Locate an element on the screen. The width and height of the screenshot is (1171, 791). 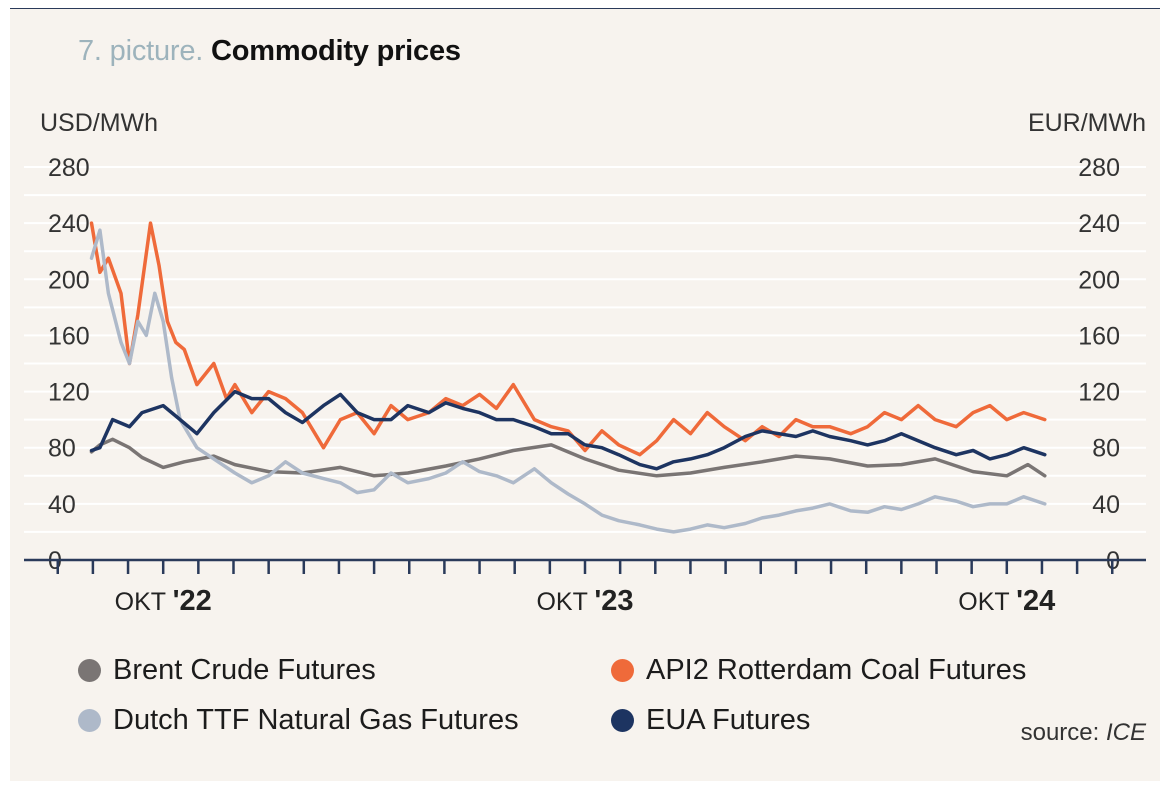
y-left-tick-label: 80 is located at coordinates (62, 449).